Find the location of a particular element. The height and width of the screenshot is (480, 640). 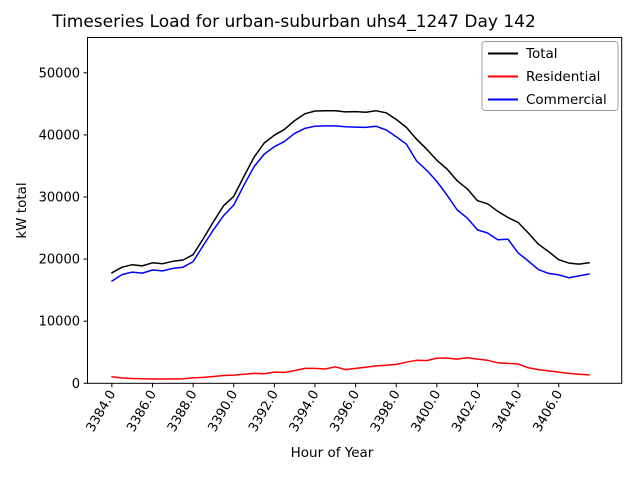

legend-box is located at coordinates (550, 76).